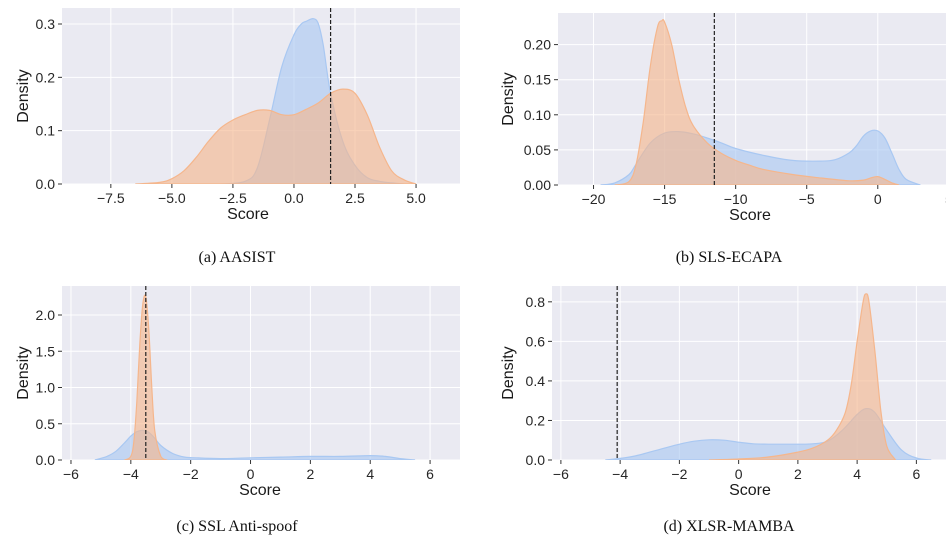  What do you see at coordinates (537, 45) in the screenshot?
I see `y-tick-label: 0.20` at bounding box center [537, 45].